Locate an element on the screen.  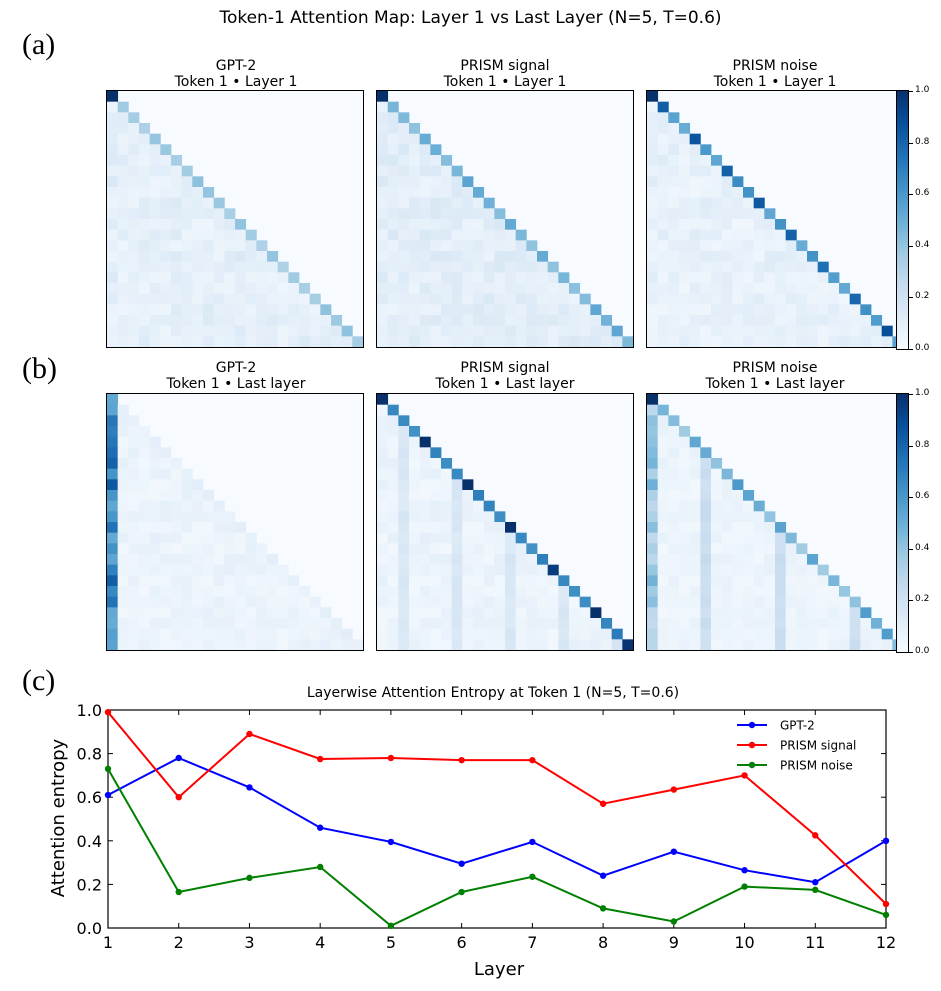
y-tick-label: 0.4 is located at coordinates (89, 841).